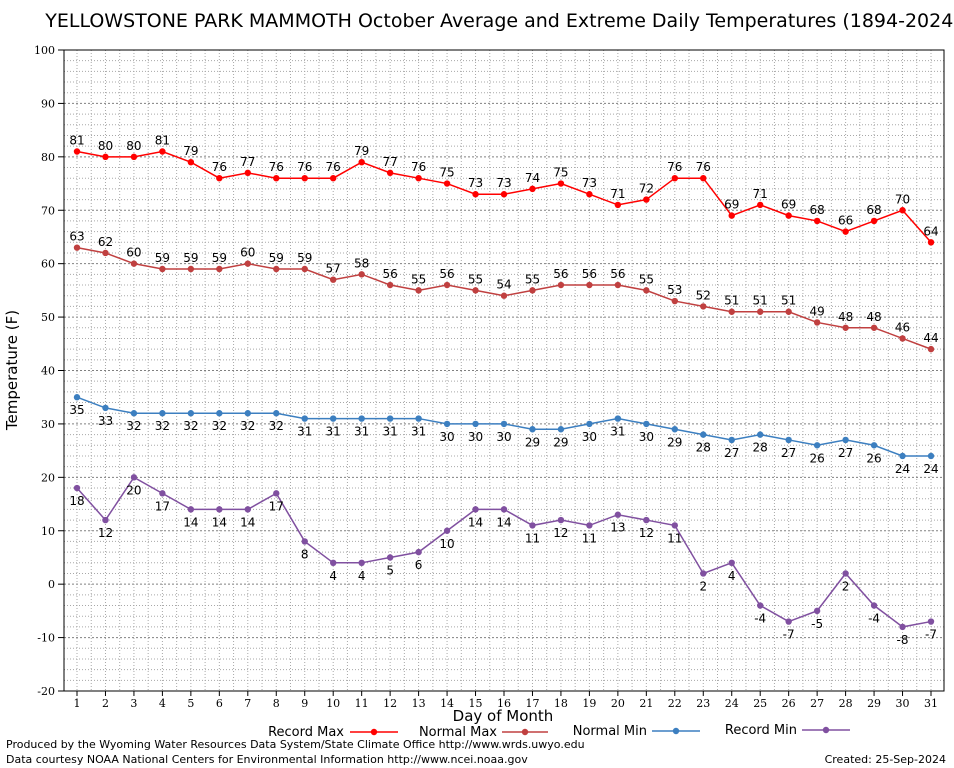 This screenshot has height=768, width=954. I want to click on data-label: 79, so click(361, 151).